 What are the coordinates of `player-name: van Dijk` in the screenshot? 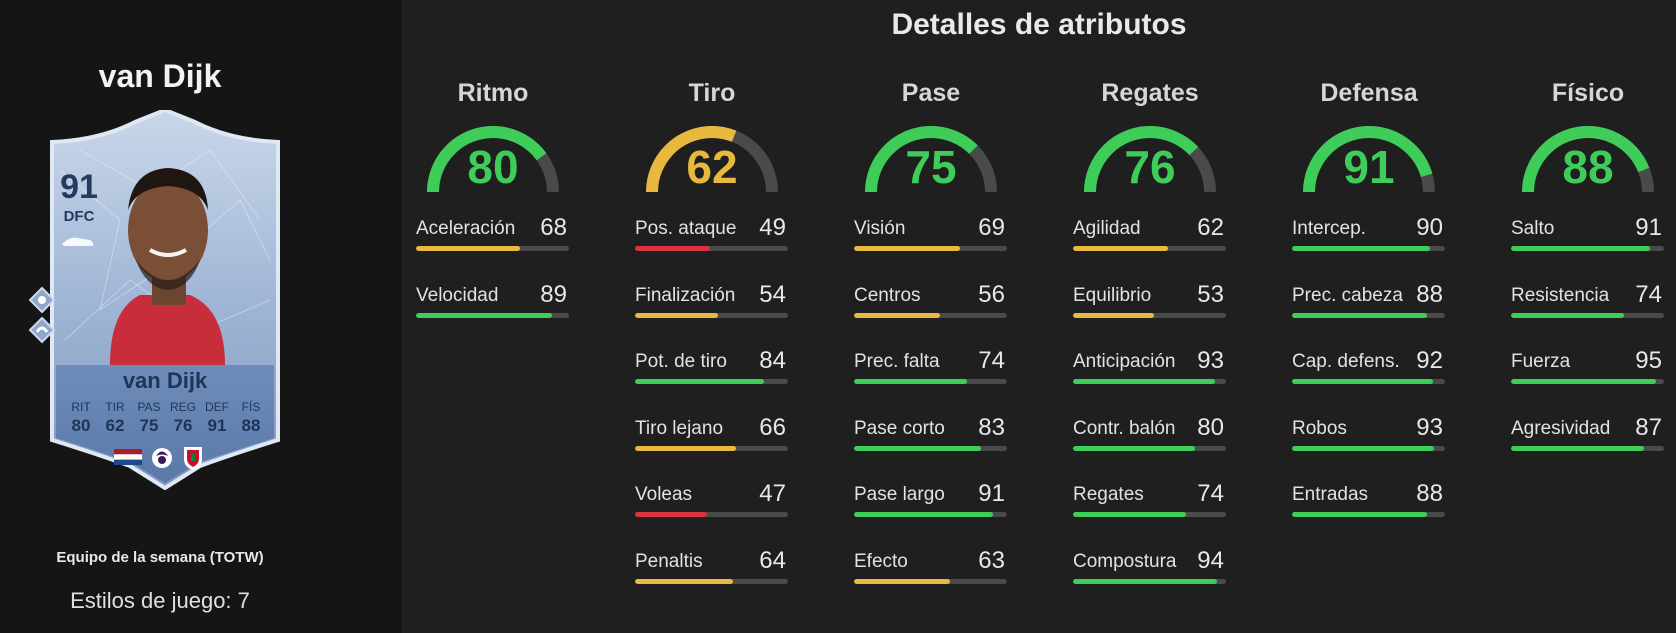 It's located at (160, 76).